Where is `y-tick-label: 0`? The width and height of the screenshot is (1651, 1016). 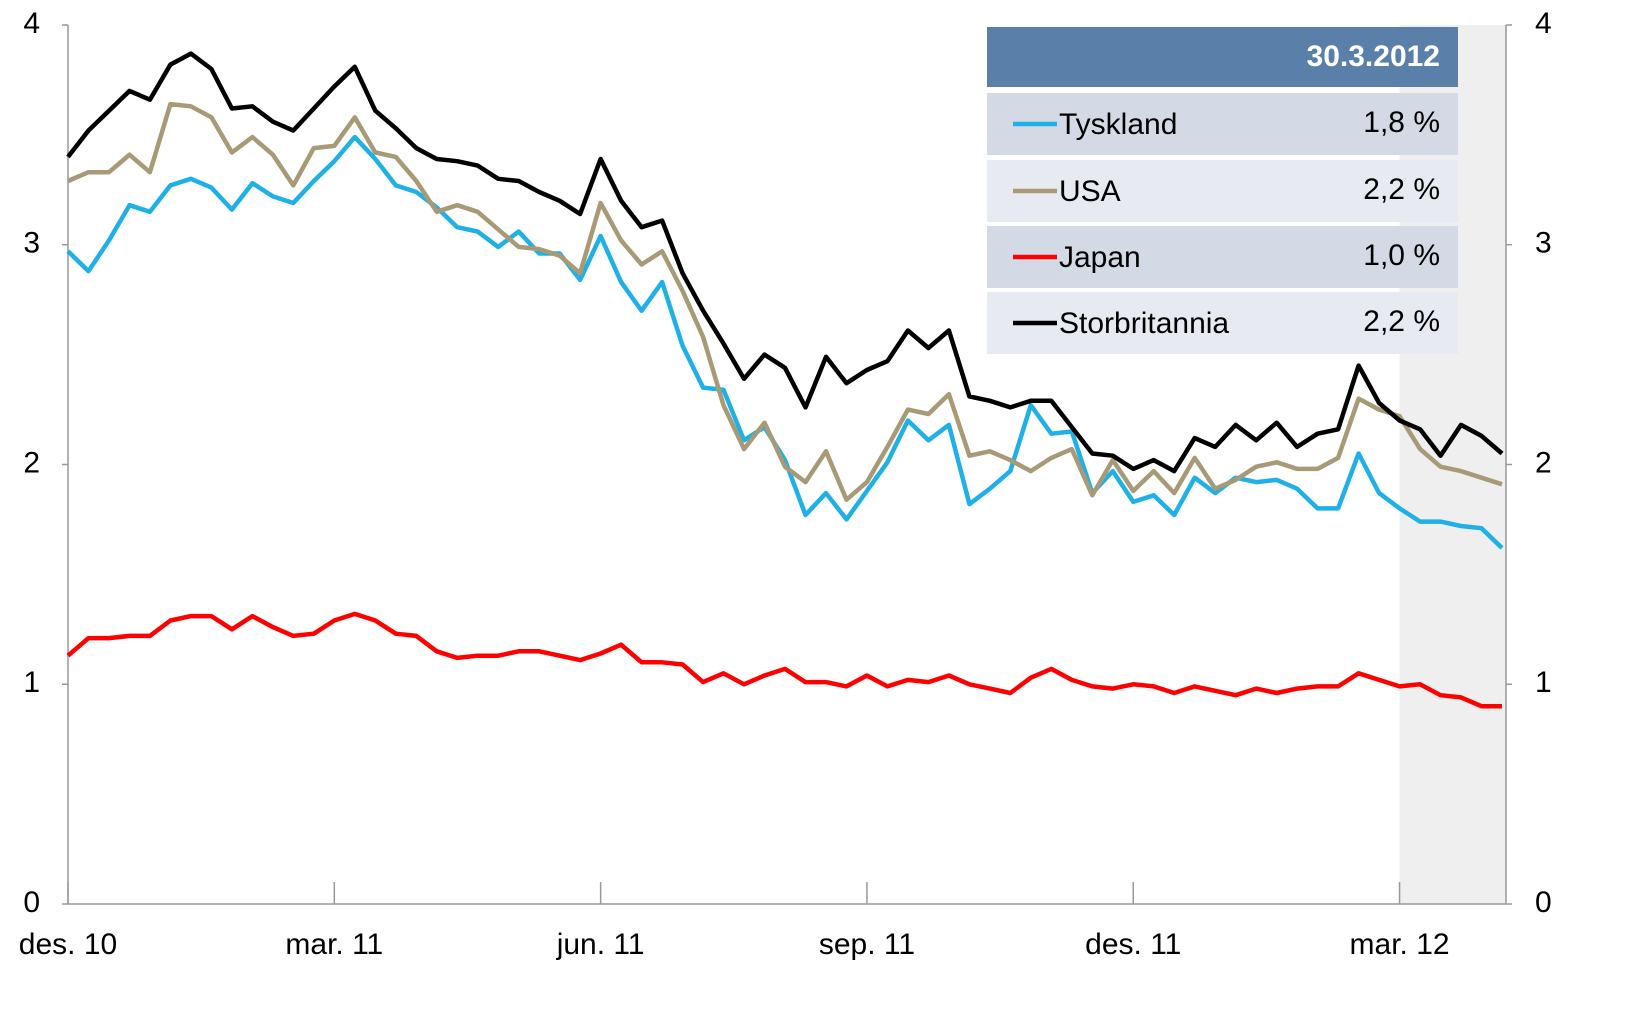 y-tick-label: 0 is located at coordinates (31, 902).